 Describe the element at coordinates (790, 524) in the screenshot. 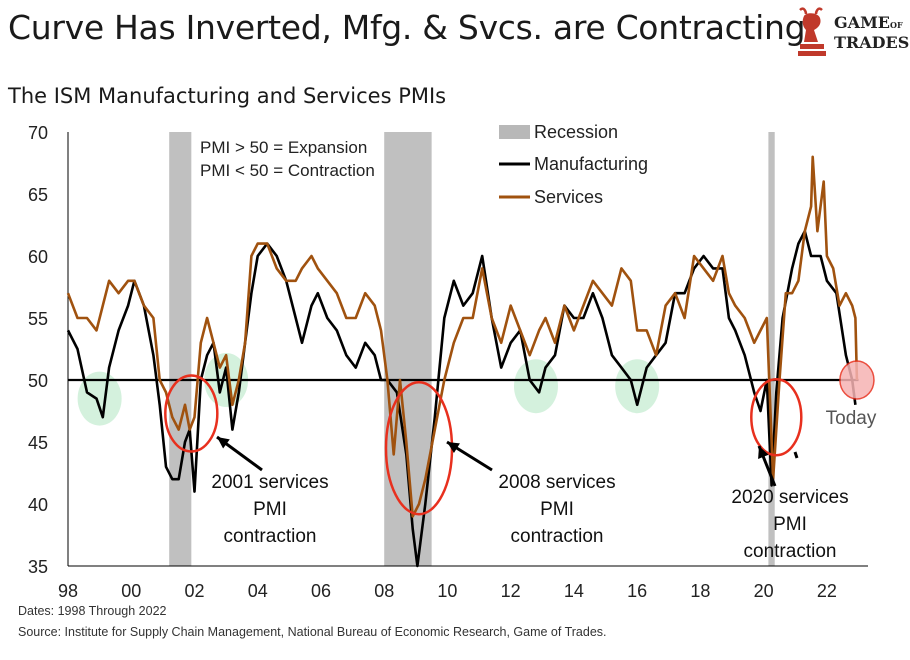

I see `annotation-2-line-1: PMI` at that location.